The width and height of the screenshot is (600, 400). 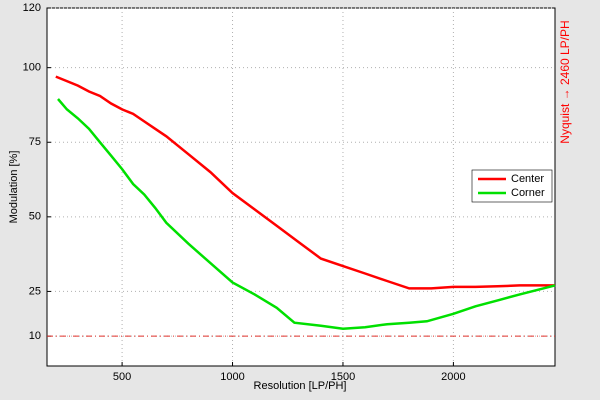 I want to click on legend-label: Center, so click(x=527, y=179).